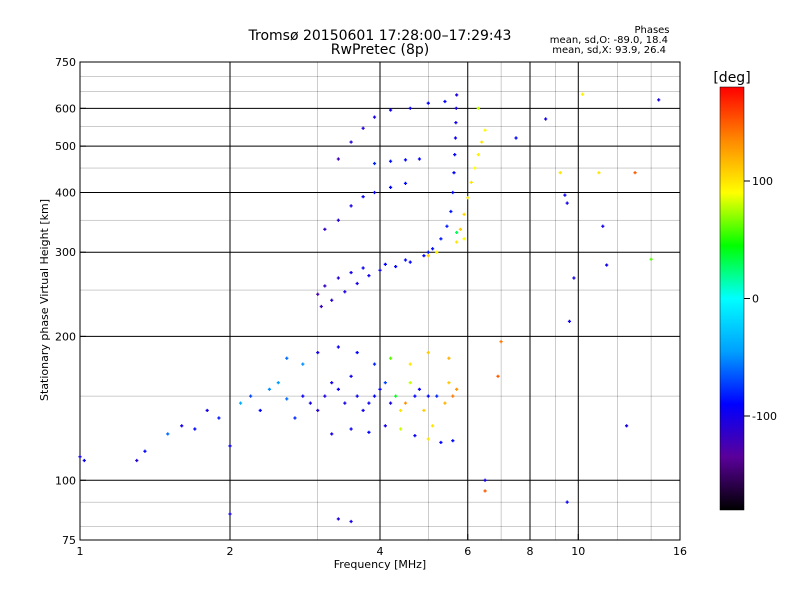 This screenshot has height=600, width=800. I want to click on x-tick-label: 16, so click(680, 551).